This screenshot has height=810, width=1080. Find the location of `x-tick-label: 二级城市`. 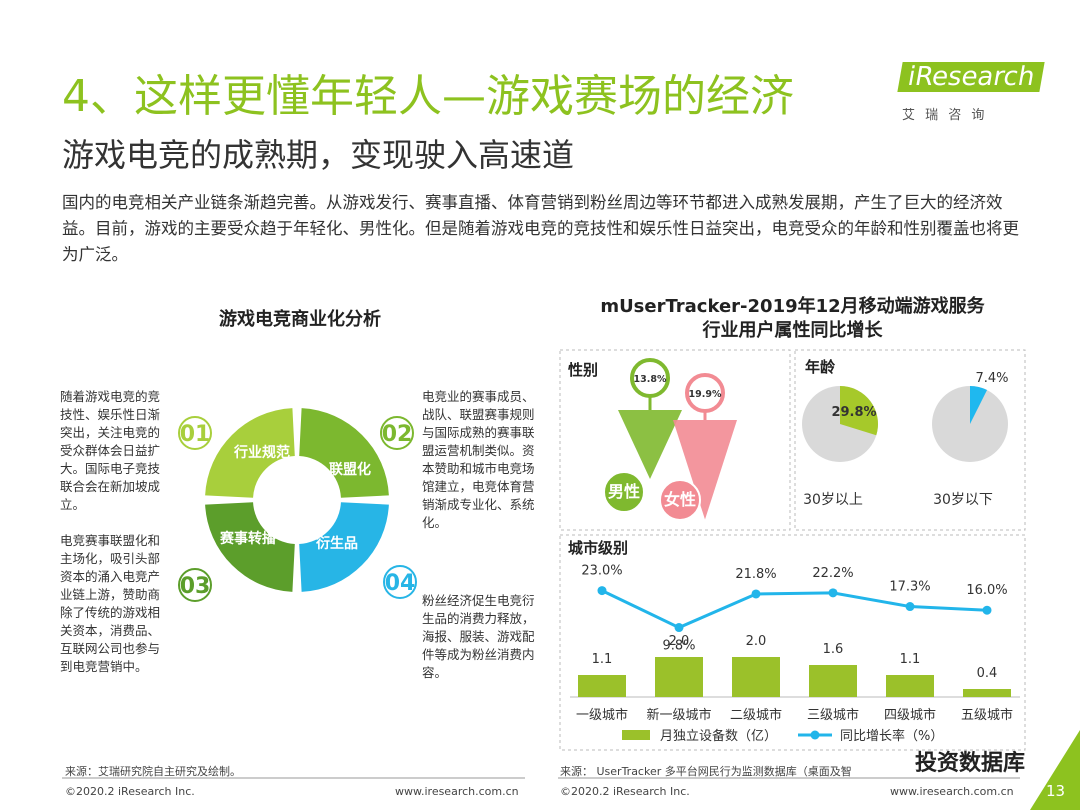

x-tick-label: 二级城市 is located at coordinates (756, 715).